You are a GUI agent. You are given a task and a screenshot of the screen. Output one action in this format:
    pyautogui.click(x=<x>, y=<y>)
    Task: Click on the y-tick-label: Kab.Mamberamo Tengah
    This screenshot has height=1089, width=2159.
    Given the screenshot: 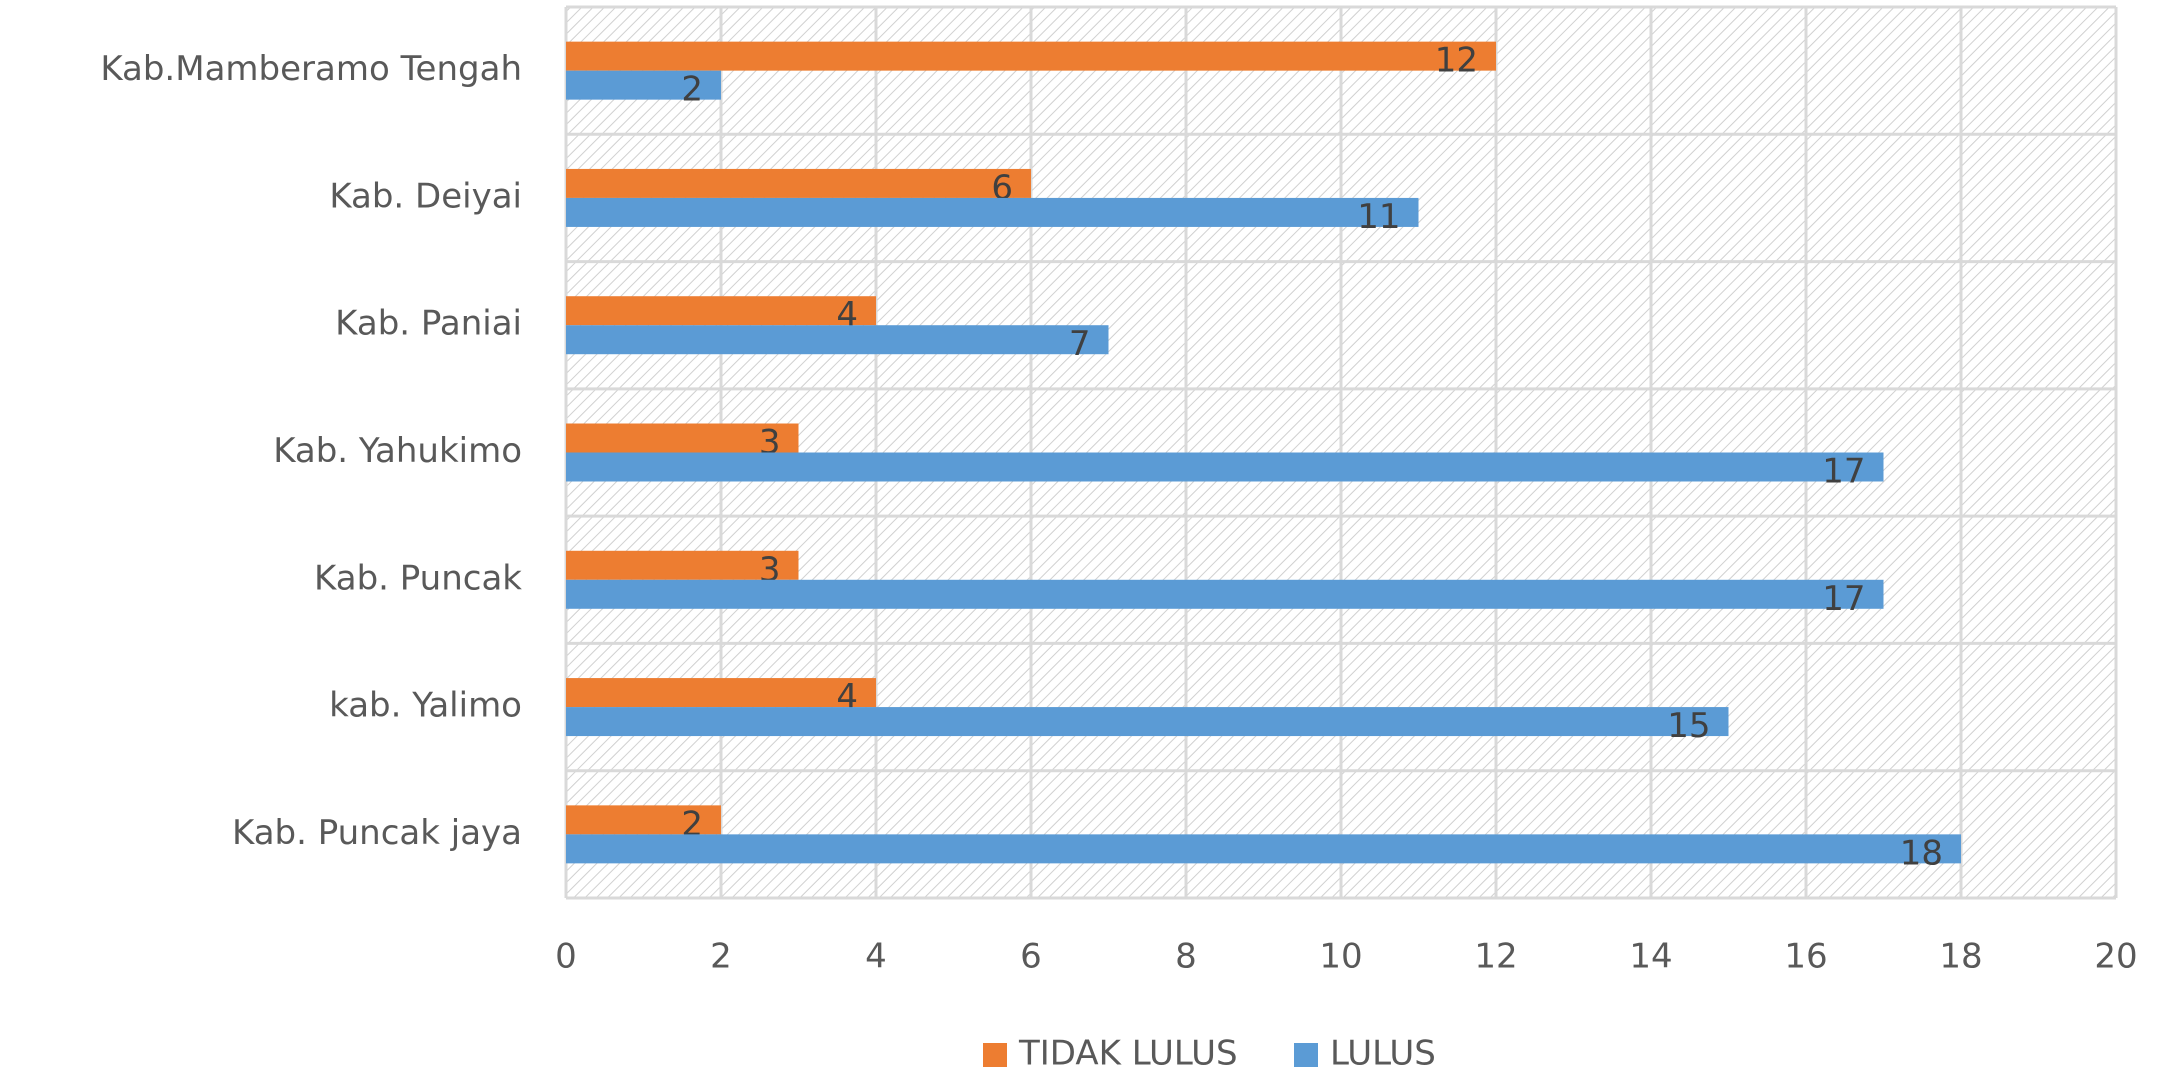 What is the action you would take?
    pyautogui.click(x=311, y=69)
    